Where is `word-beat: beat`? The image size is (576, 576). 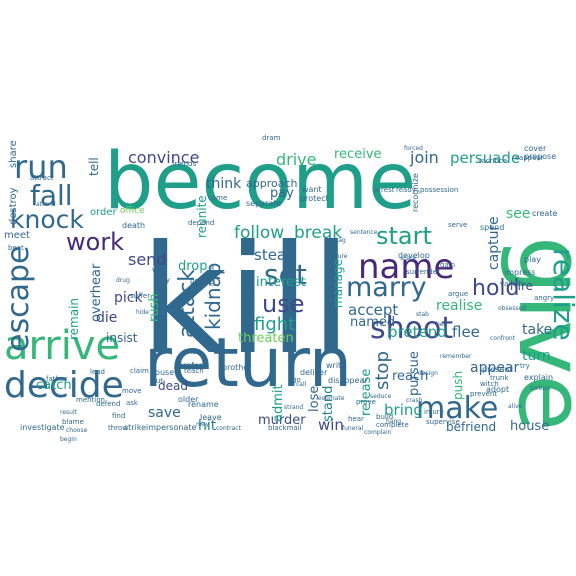
word-beat: beat is located at coordinates (16, 248).